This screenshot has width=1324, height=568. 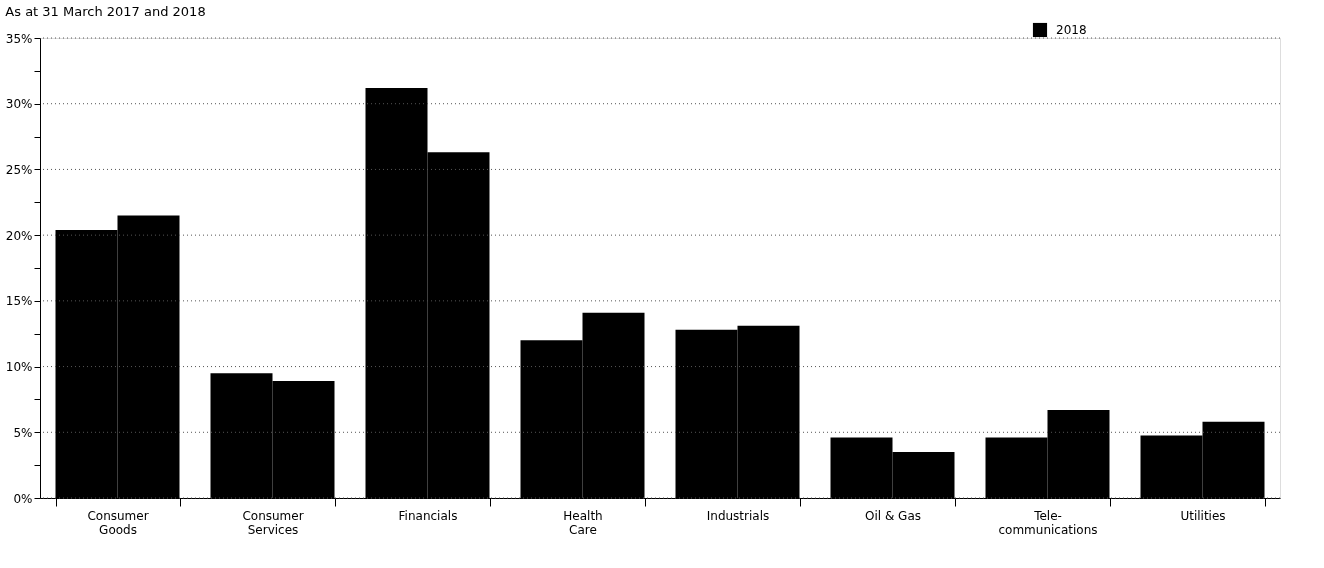 What do you see at coordinates (23, 432) in the screenshot?
I see `y-tick-label: 5%` at bounding box center [23, 432].